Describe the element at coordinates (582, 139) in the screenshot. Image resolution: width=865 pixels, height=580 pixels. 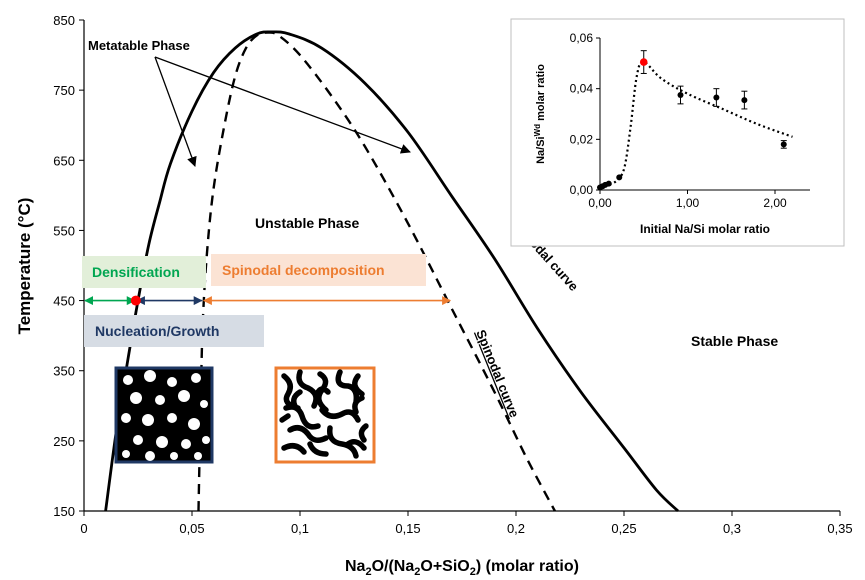
I see `inset-y-tick-label: 0,02` at that location.